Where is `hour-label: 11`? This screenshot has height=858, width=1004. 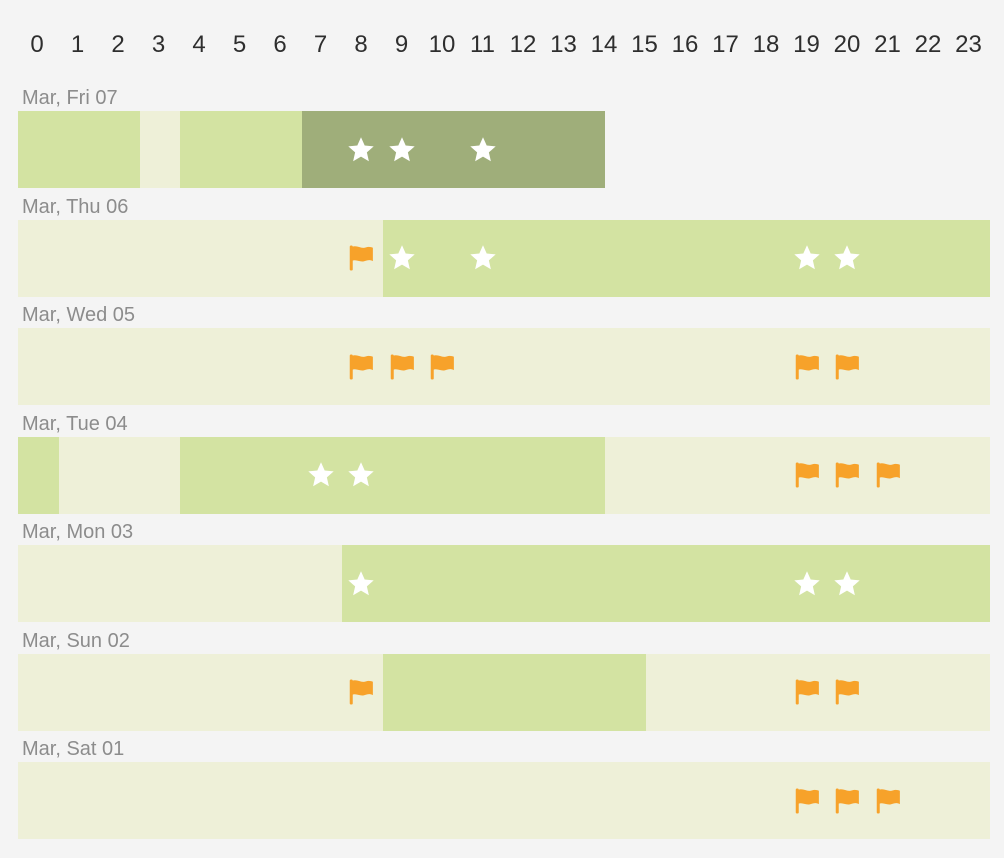 hour-label: 11 is located at coordinates (482, 44).